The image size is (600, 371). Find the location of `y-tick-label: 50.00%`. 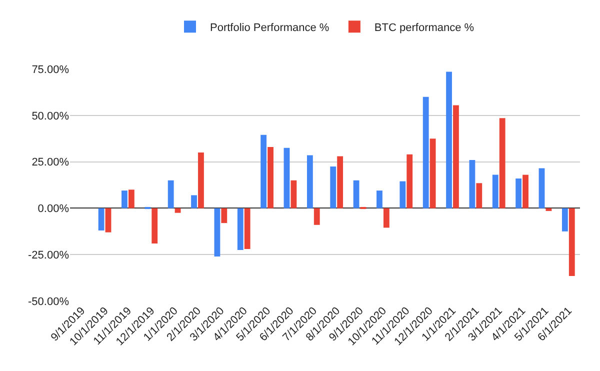

y-tick-label: 50.00% is located at coordinates (51, 116).